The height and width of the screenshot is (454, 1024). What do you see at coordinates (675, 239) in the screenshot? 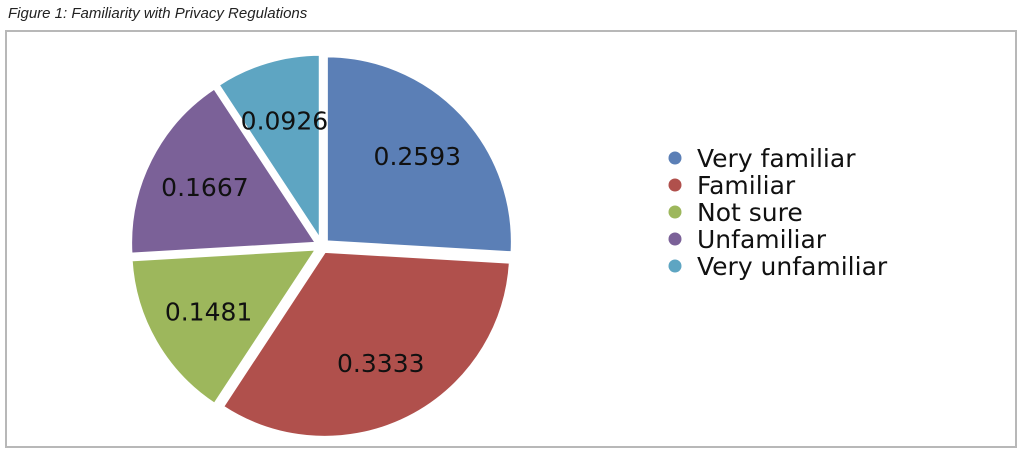
I see `legend-marker-unfamiliar` at bounding box center [675, 239].